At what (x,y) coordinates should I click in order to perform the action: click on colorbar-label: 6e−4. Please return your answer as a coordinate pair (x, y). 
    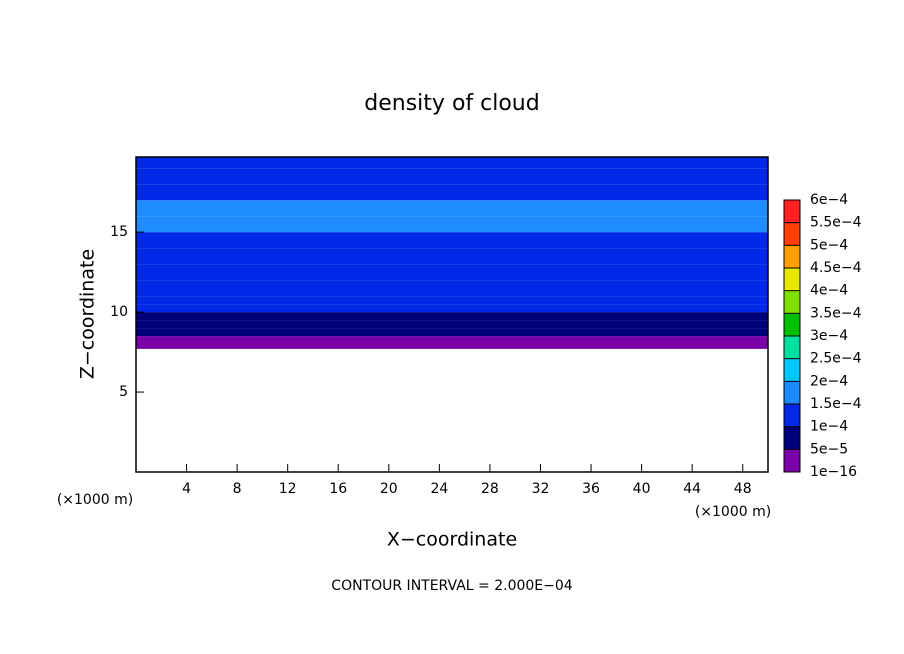
    Looking at the image, I should click on (829, 200).